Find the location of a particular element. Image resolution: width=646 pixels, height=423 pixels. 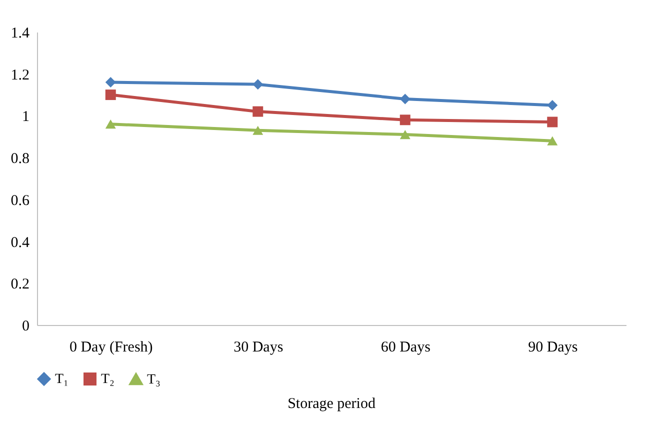

y-tick-label: 0.4 is located at coordinates (20, 242).